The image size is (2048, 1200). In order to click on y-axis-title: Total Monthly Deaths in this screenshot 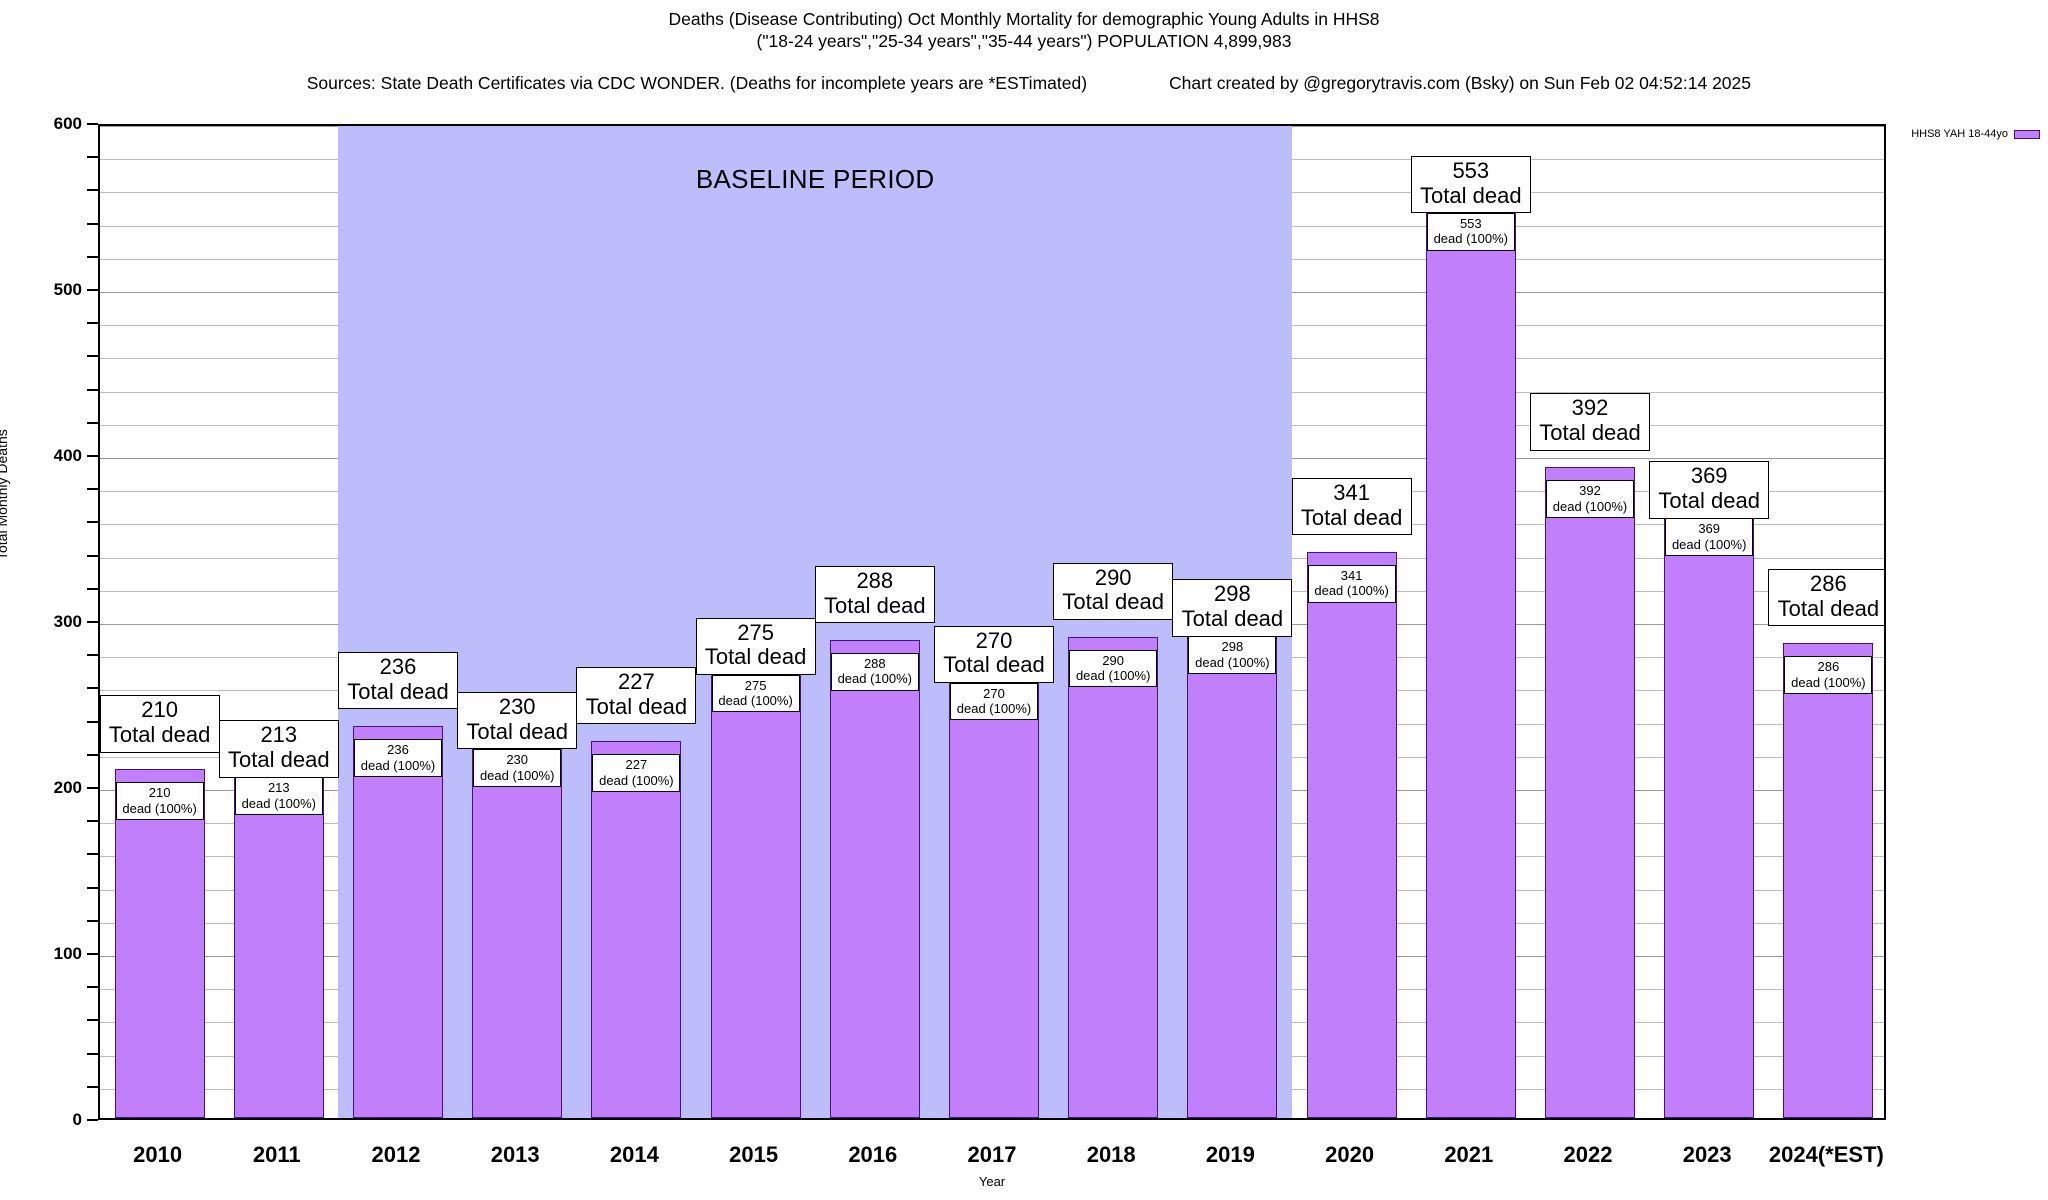, I will do `click(5, 494)`.